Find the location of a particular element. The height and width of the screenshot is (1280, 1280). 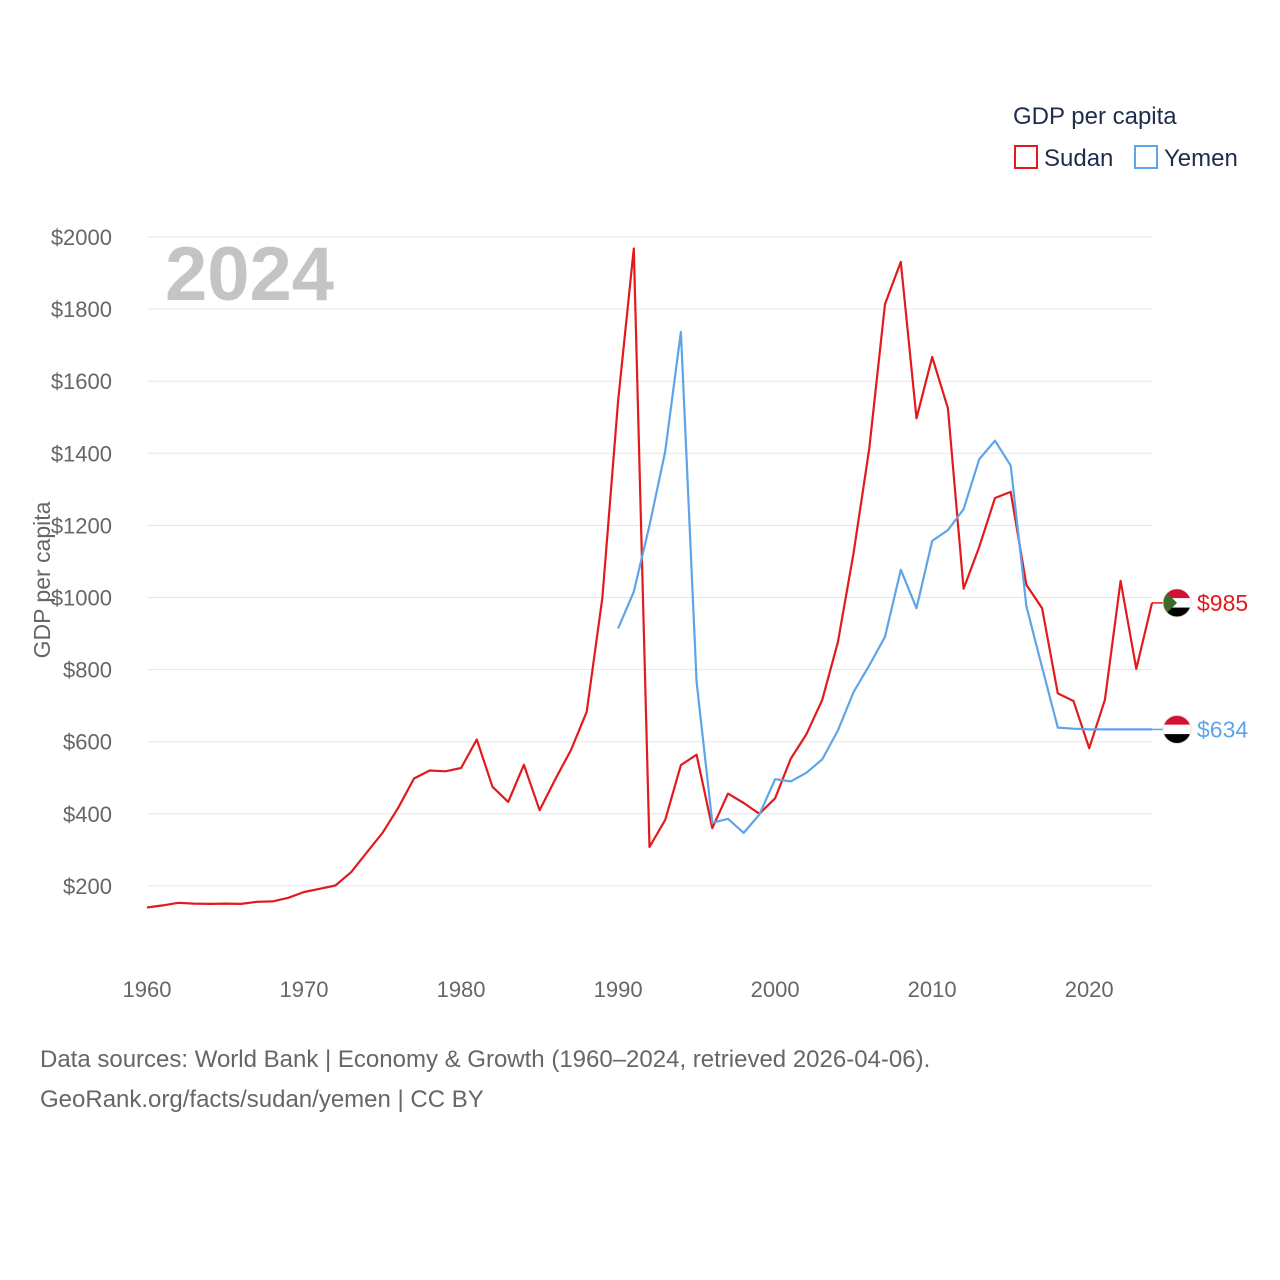

y-tick-label: $2000 is located at coordinates (81, 237).